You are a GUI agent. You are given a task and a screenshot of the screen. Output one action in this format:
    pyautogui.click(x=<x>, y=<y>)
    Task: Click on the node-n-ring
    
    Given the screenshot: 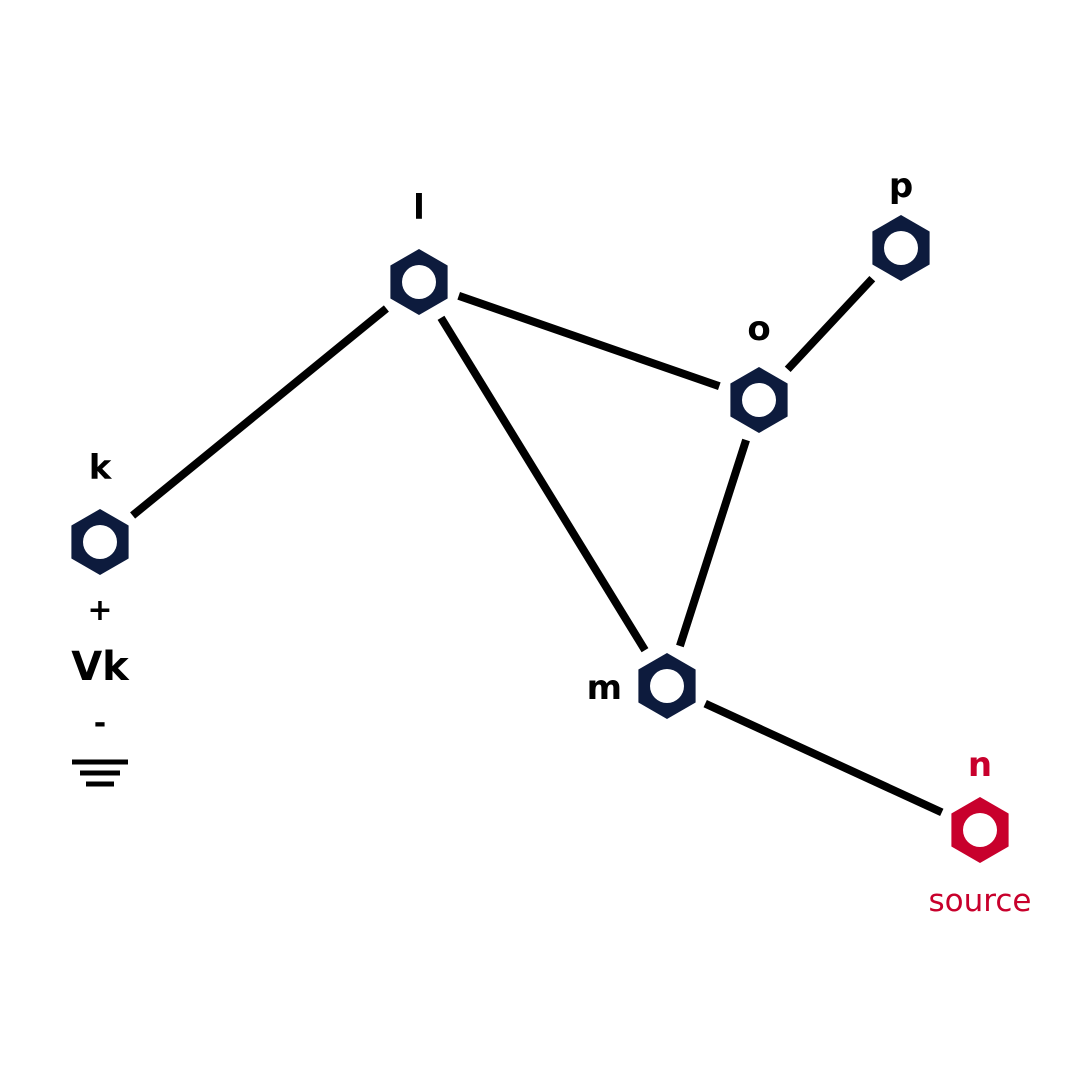 What is the action you would take?
    pyautogui.click(x=980, y=830)
    